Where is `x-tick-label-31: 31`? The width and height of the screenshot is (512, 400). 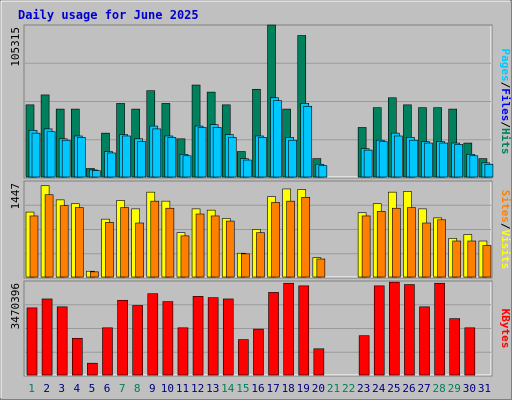
x-tick-label-31: 31 is located at coordinates (484, 388).